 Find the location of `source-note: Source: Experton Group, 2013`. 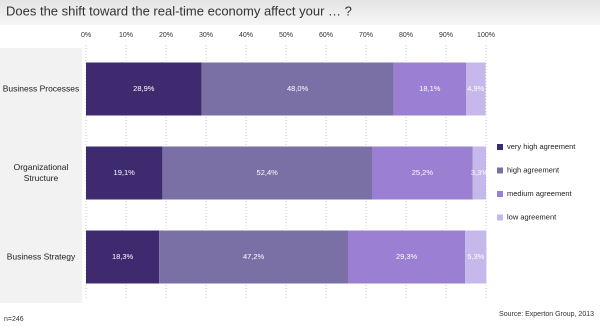

source-note: Source: Experton Group, 2013 is located at coordinates (546, 314).